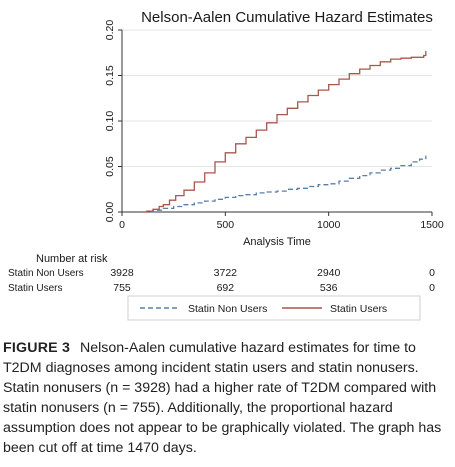 The image size is (455, 467). What do you see at coordinates (329, 225) in the screenshot?
I see `x-tick-label: 1000` at bounding box center [329, 225].